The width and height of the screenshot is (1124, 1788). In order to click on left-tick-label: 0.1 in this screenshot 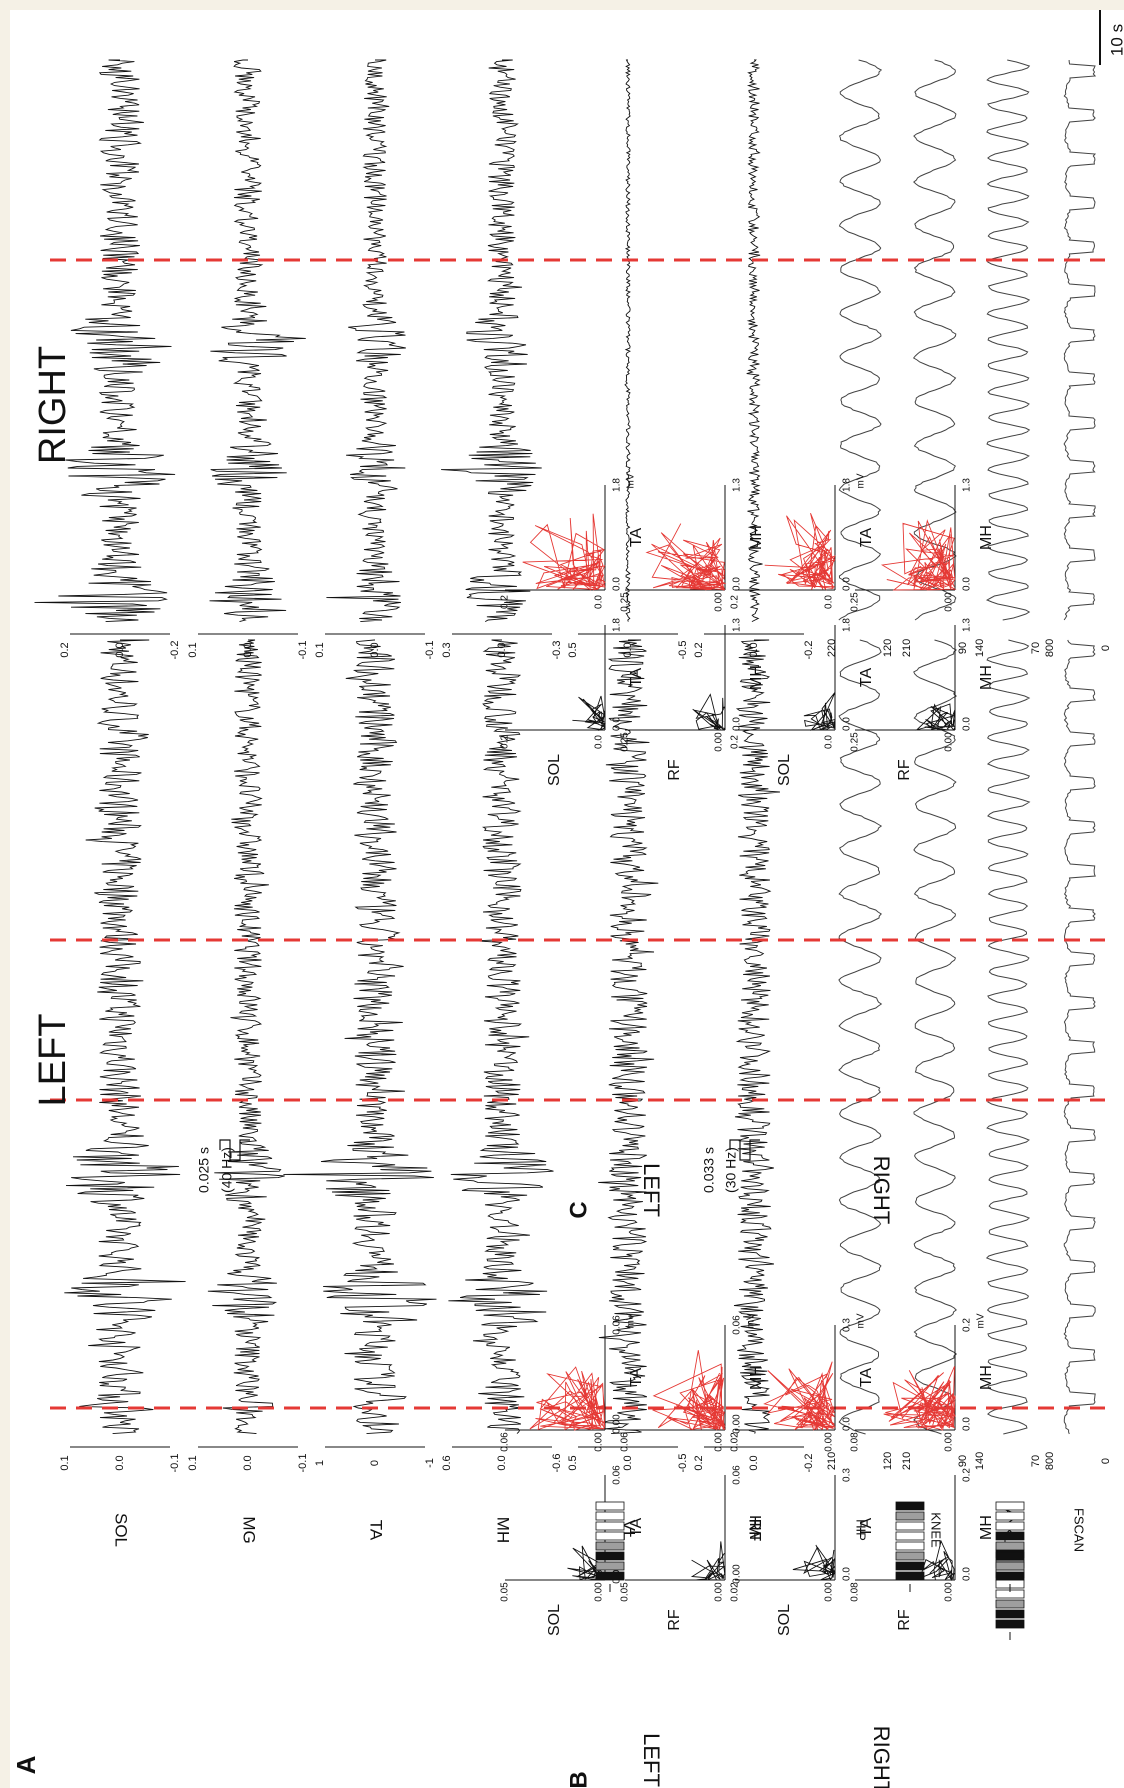, I will do `click(65, 1462)`.